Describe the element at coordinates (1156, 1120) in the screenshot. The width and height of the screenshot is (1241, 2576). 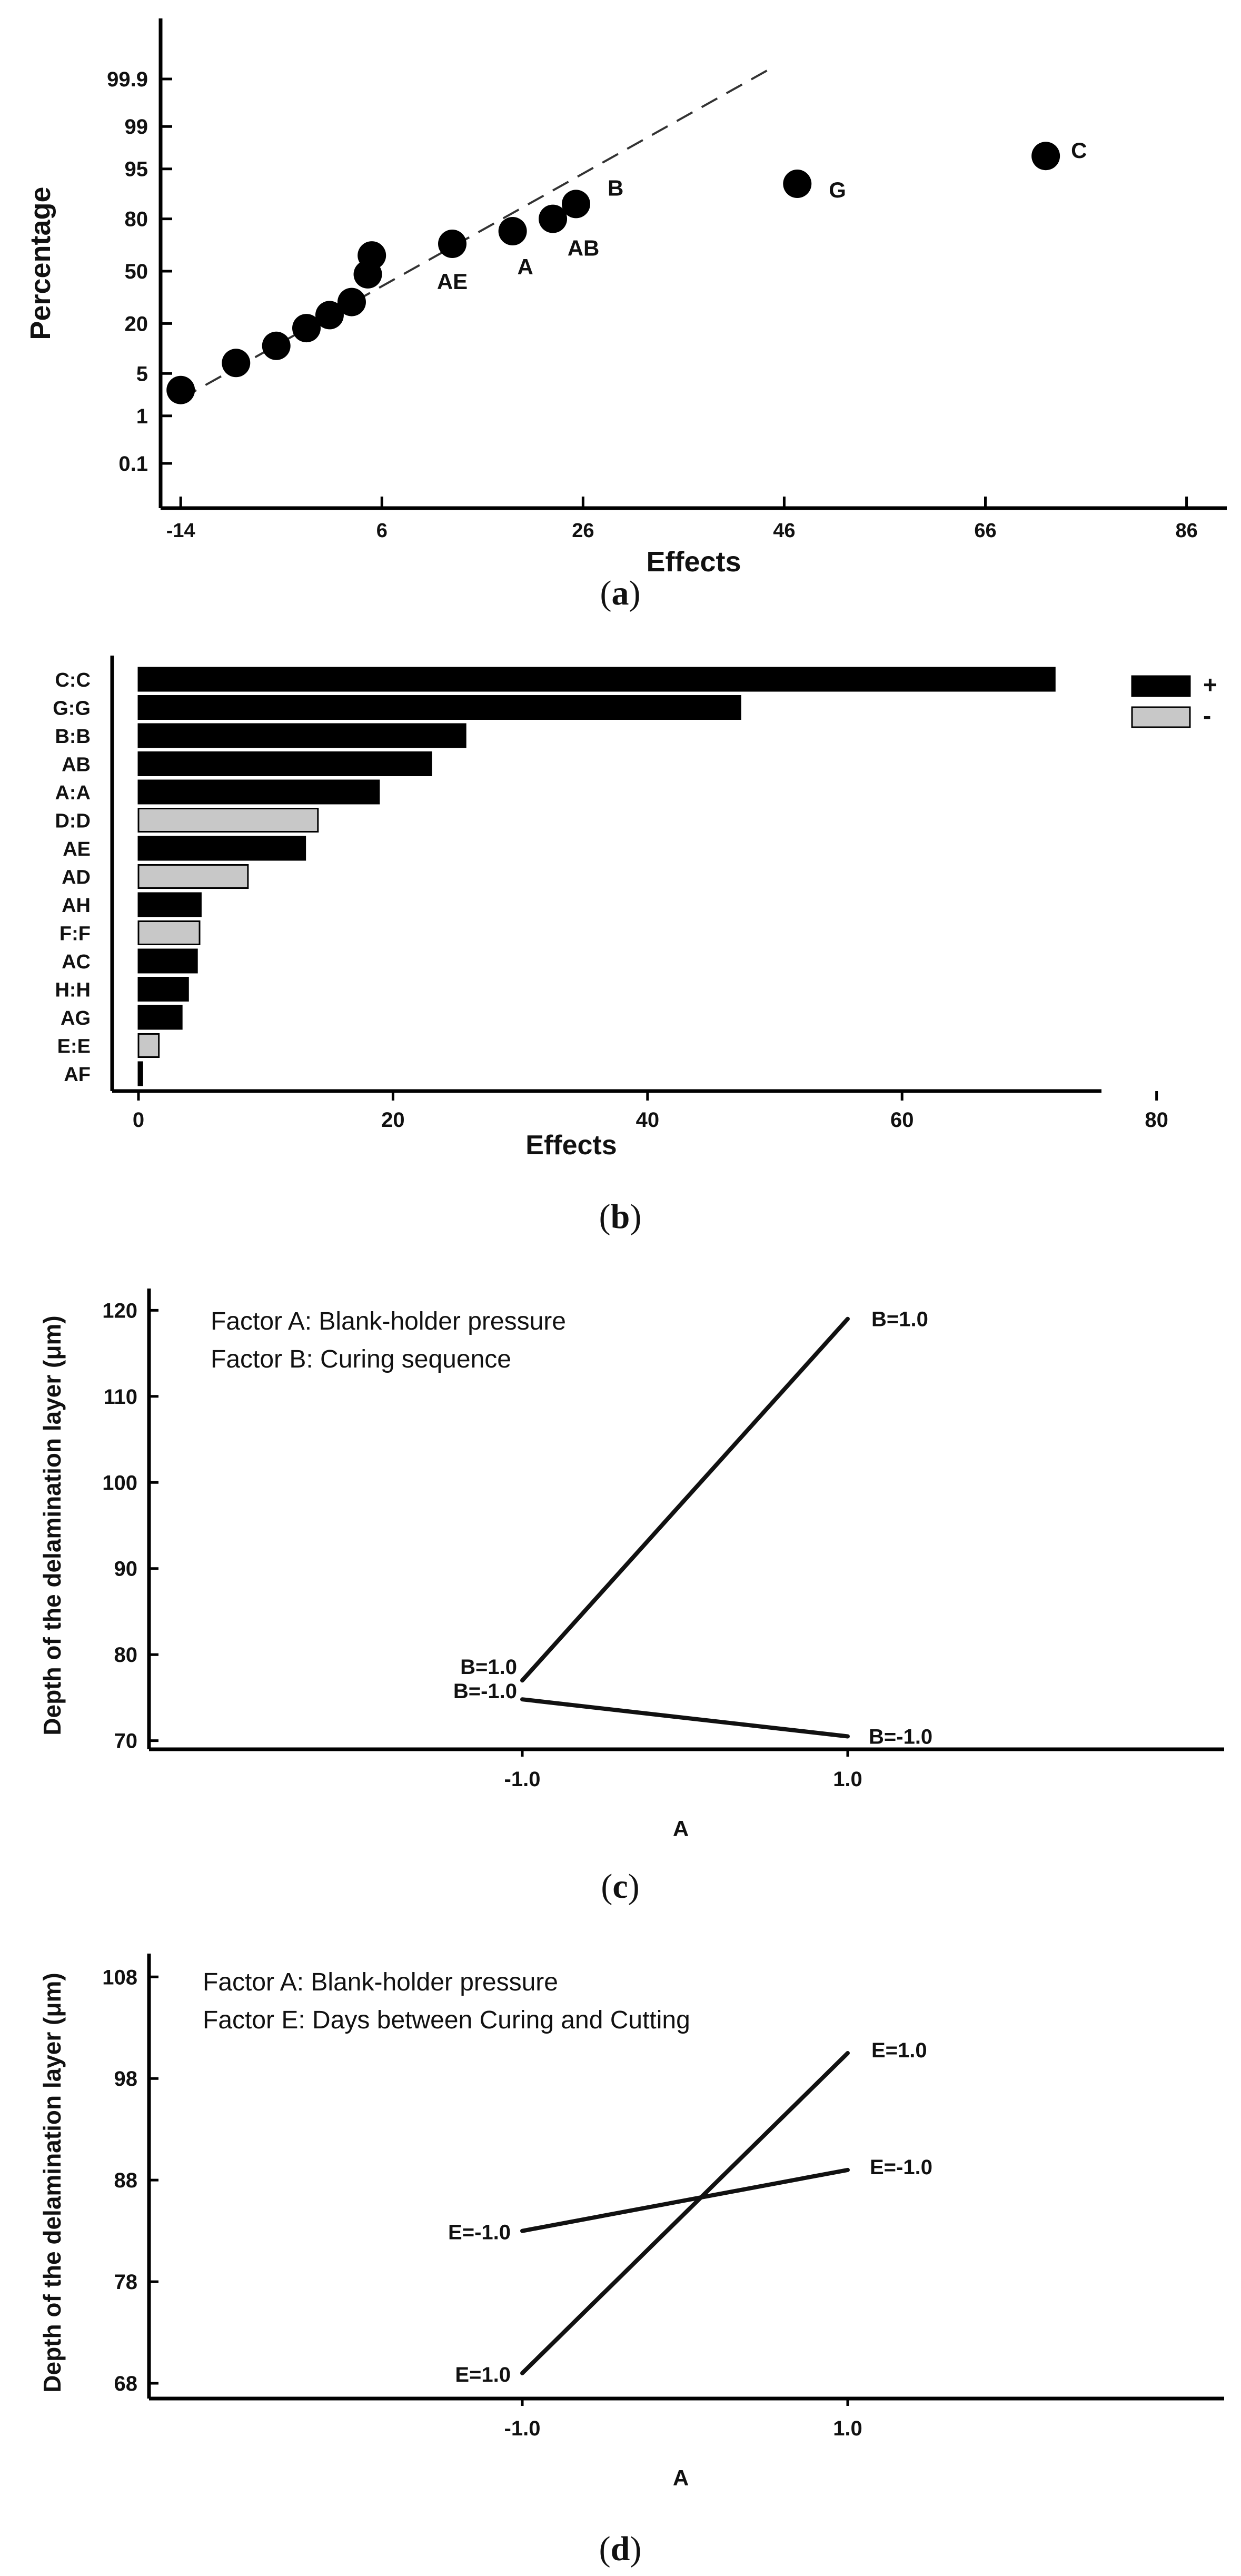
I see `panel-b-x-tick-label: 80` at that location.